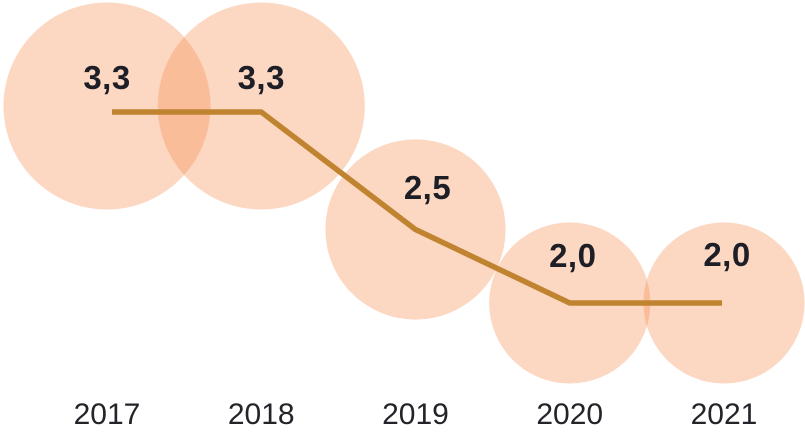 This screenshot has width=805, height=434. What do you see at coordinates (724, 303) in the screenshot?
I see `bubble-2021` at bounding box center [724, 303].